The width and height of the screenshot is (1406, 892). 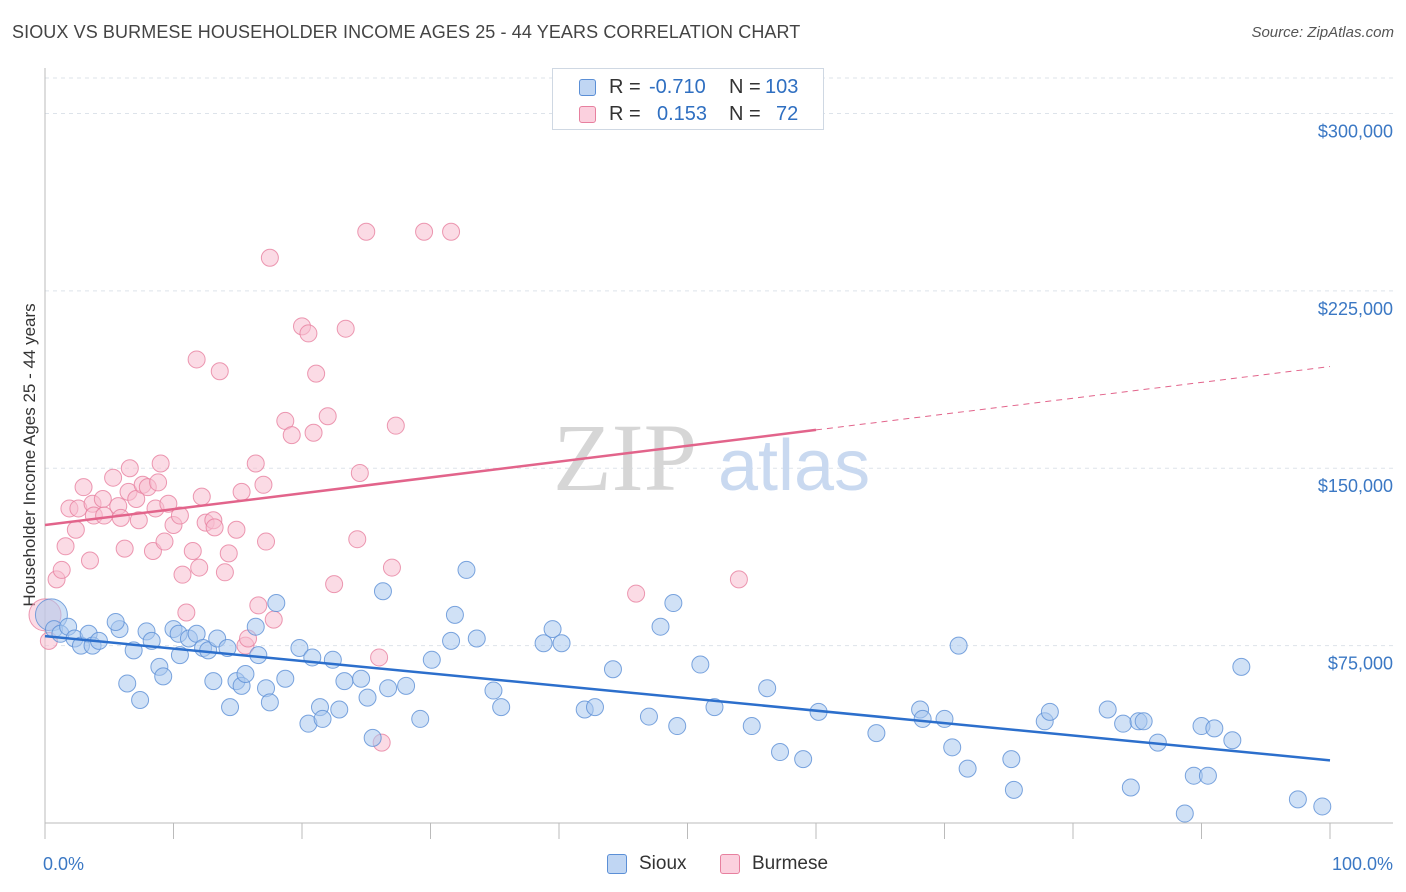 What do you see at coordinates (617, 864) in the screenshot?
I see `sioux-swatch` at bounding box center [617, 864].